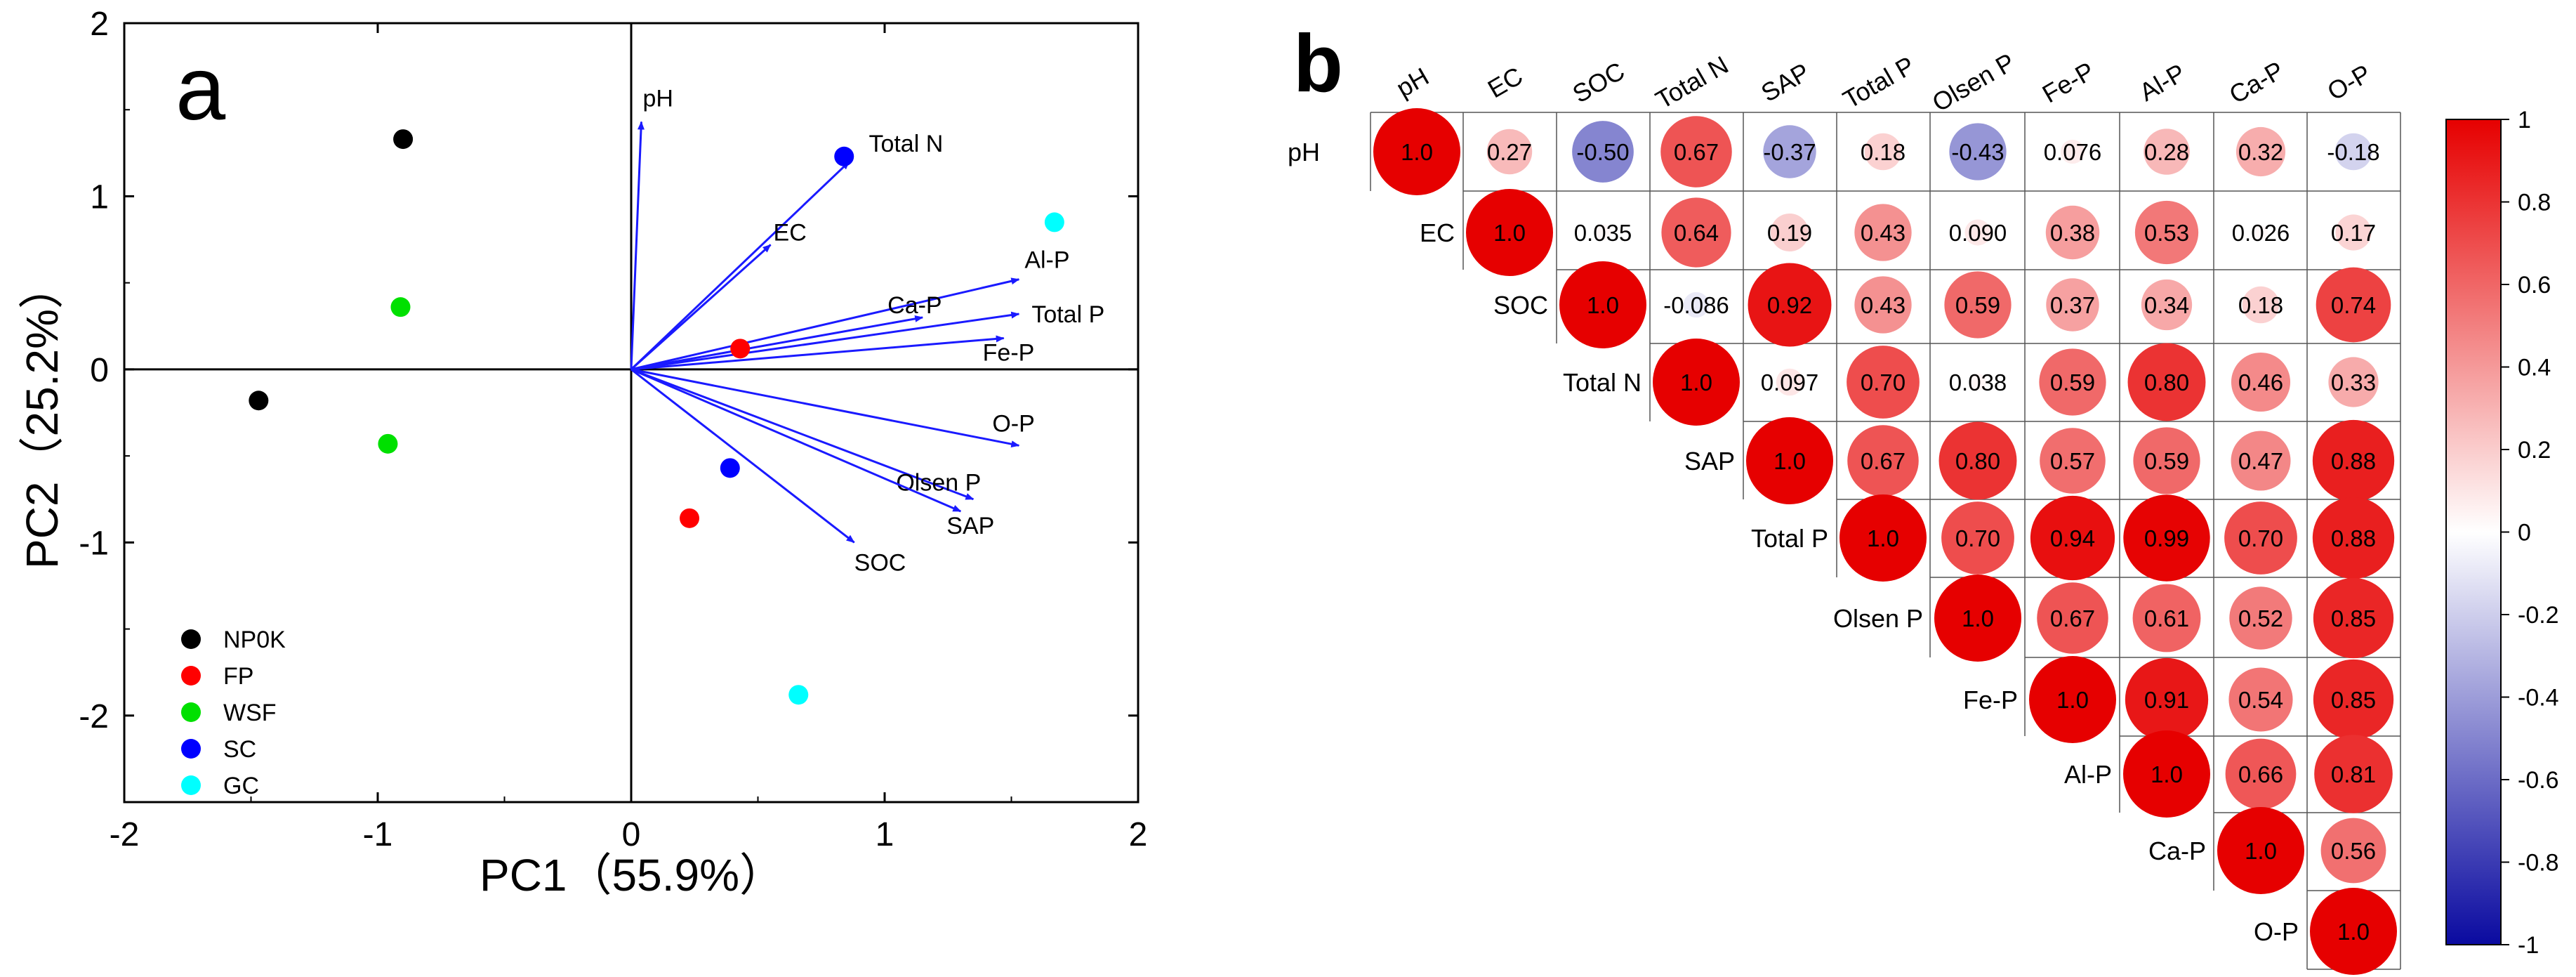 This screenshot has height=977, width=2576. What do you see at coordinates (1304, 152) in the screenshot?
I see `row-label-ph: pH` at bounding box center [1304, 152].